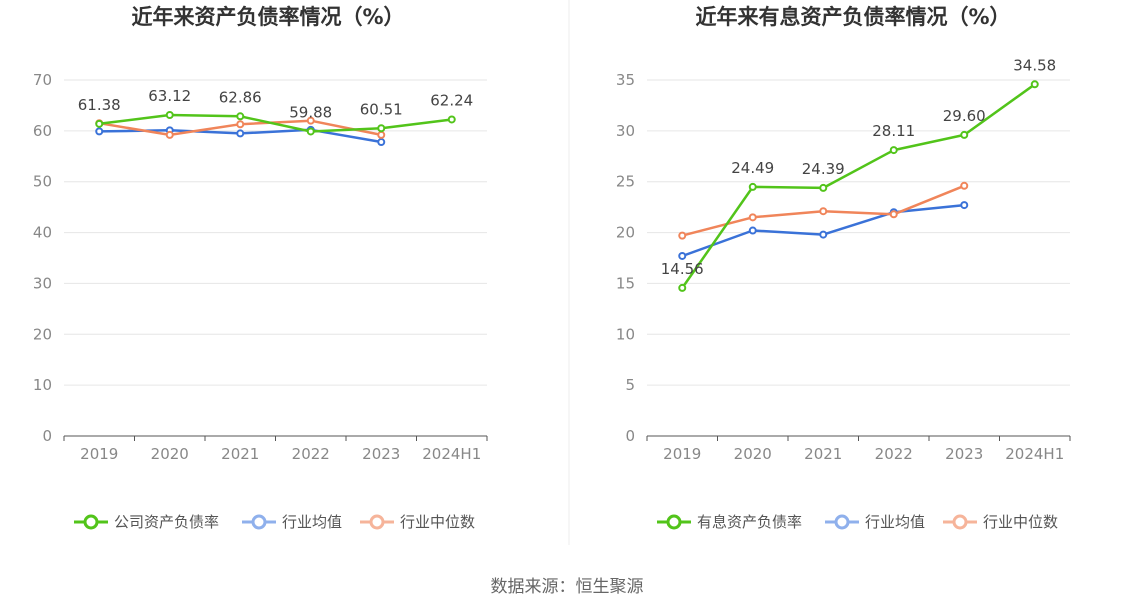 This screenshot has width=1134, height=612. Describe the element at coordinates (310, 112) in the screenshot. I see `data-label: 59.88` at that location.